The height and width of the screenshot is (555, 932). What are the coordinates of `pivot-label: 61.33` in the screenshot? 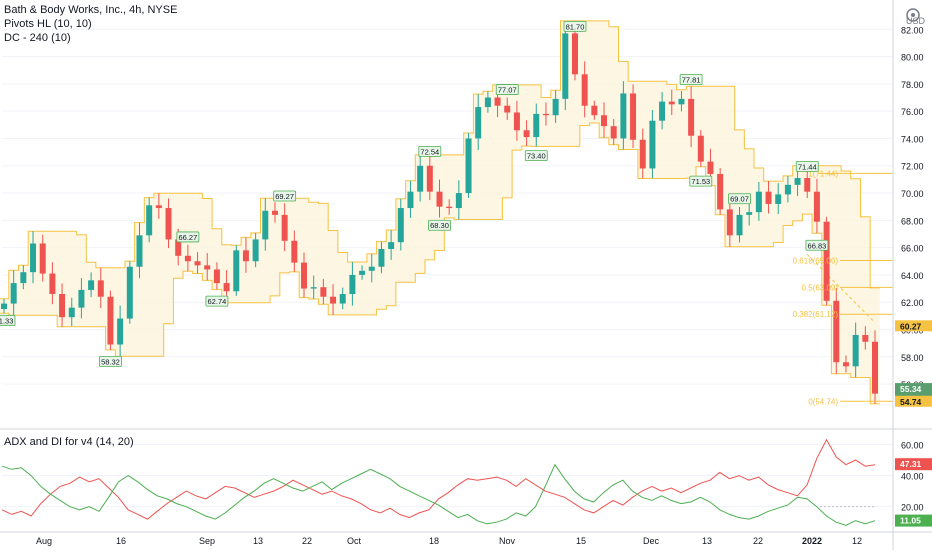 It's located at (6, 320).